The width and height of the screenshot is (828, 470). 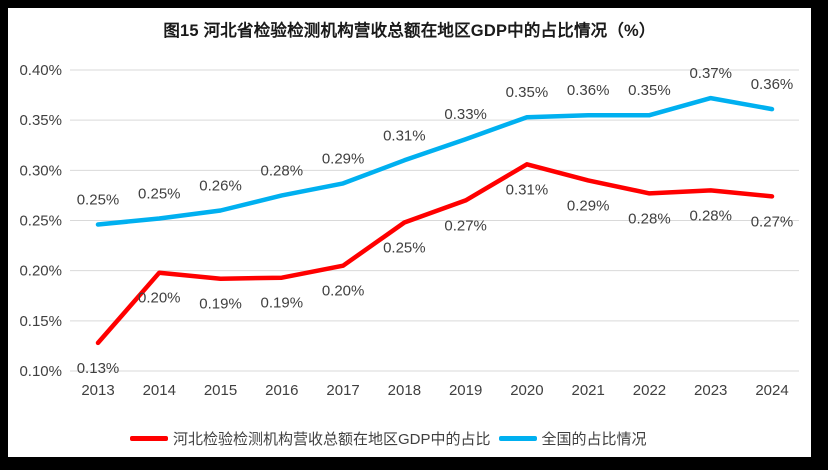 What do you see at coordinates (771, 390) in the screenshot?
I see `x-axis-tick-label: 2024` at bounding box center [771, 390].